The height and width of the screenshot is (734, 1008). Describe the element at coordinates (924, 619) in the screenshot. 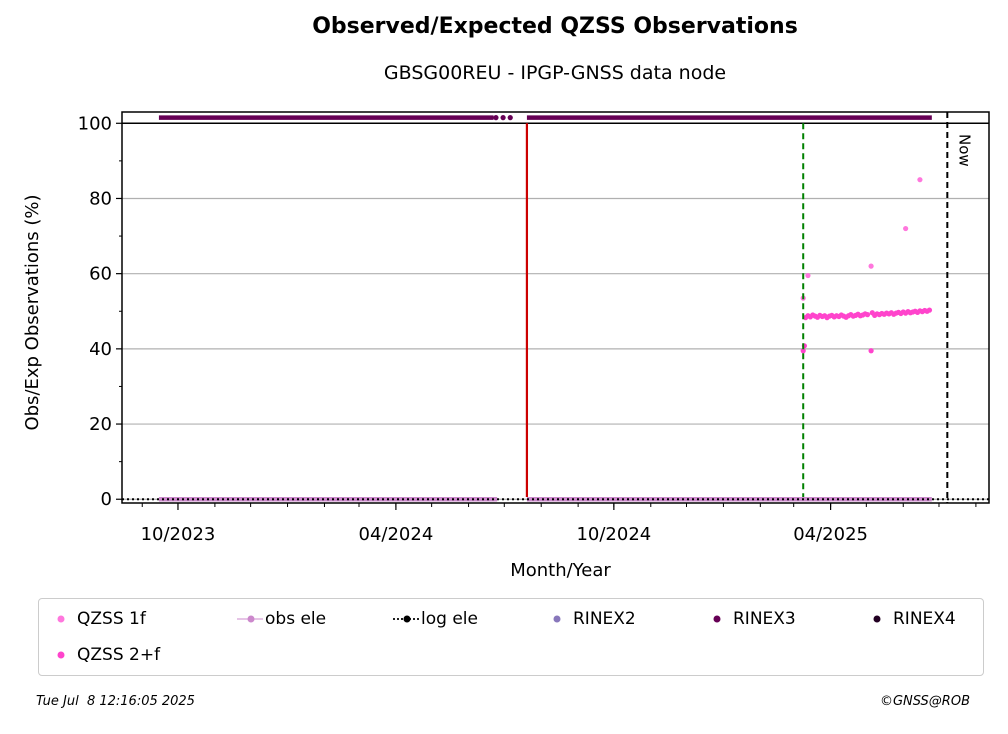

I see `legend-label: RINEX4` at that location.